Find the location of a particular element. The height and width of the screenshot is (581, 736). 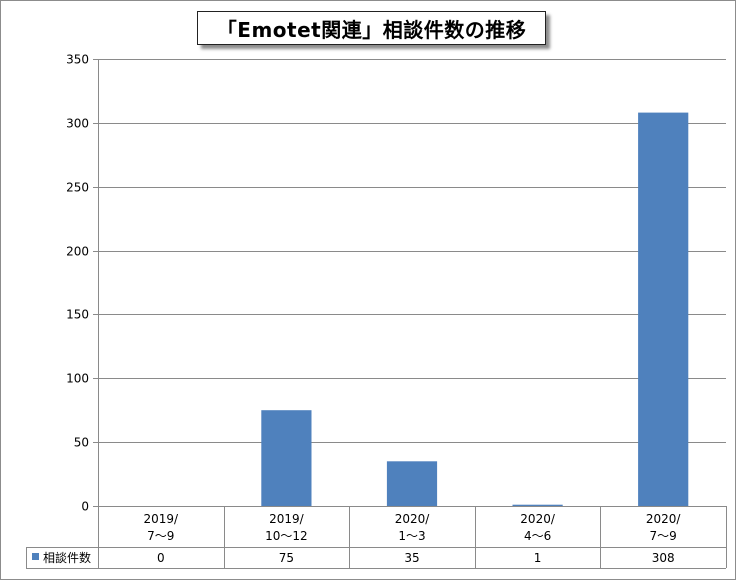

legend-label: 相談件数 is located at coordinates (67, 557).